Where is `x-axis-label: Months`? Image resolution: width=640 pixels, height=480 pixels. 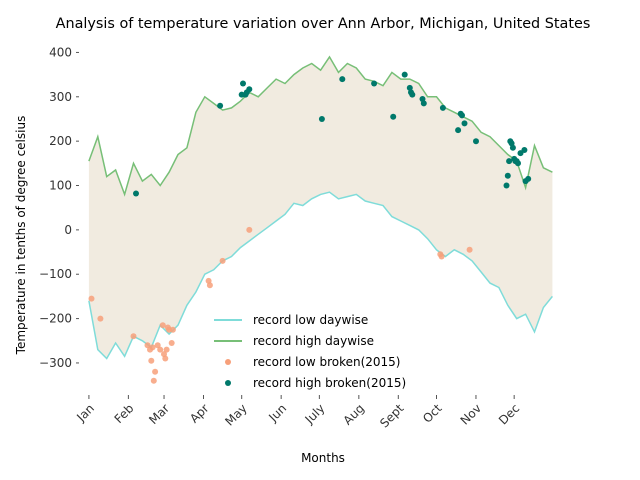 x-axis-label: Months is located at coordinates (323, 458).